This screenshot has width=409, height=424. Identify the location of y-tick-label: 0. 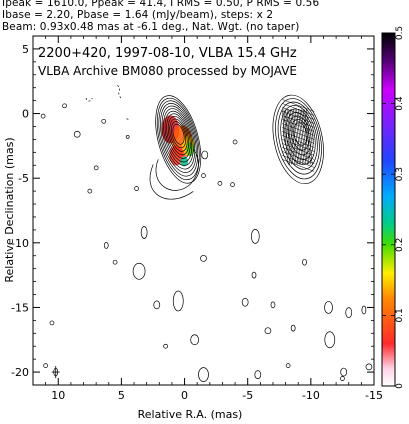
(25, 114).